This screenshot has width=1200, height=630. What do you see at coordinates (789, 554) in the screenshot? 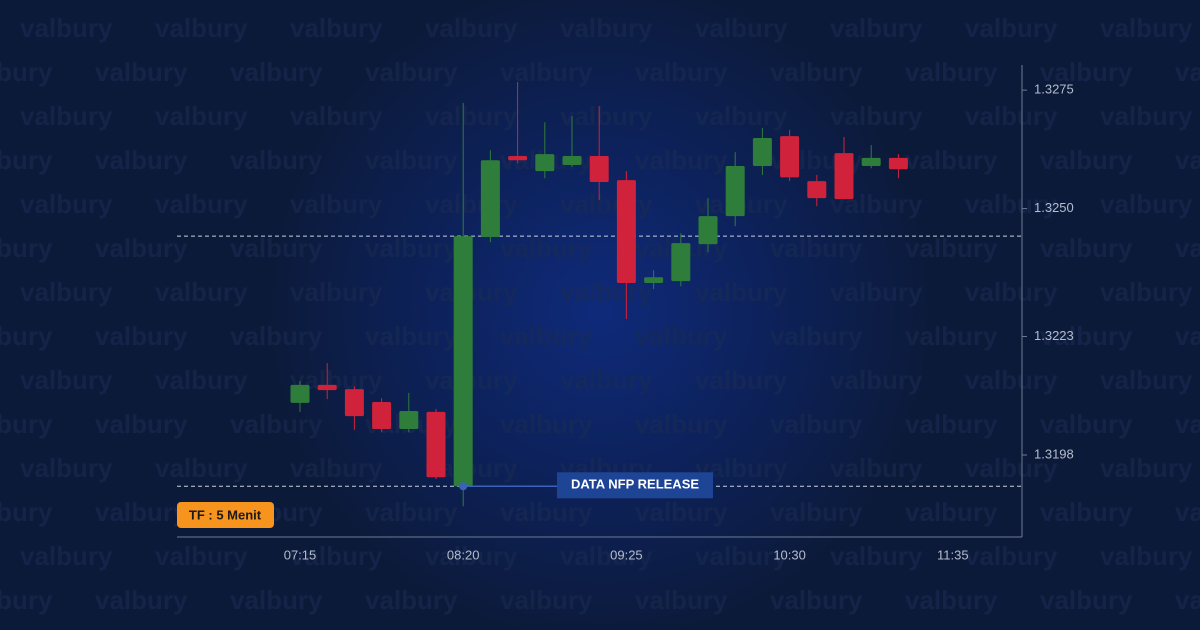
I see `x-tick-label: 10:30` at bounding box center [789, 554].